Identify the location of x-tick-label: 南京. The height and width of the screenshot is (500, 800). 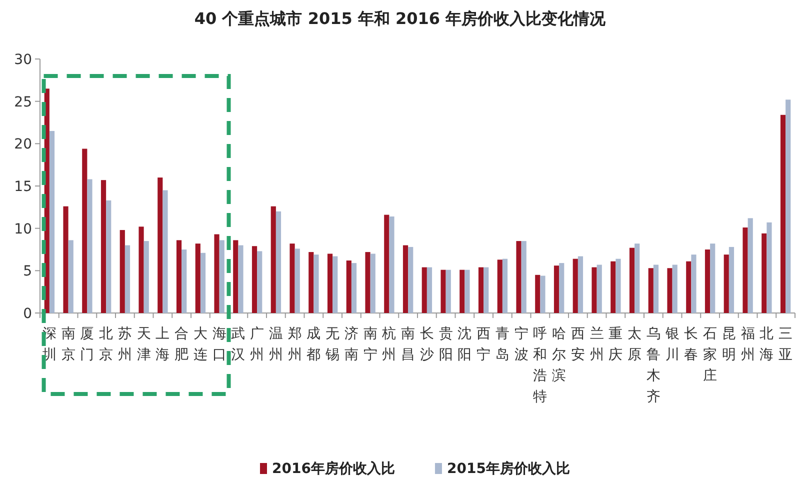
(68, 344).